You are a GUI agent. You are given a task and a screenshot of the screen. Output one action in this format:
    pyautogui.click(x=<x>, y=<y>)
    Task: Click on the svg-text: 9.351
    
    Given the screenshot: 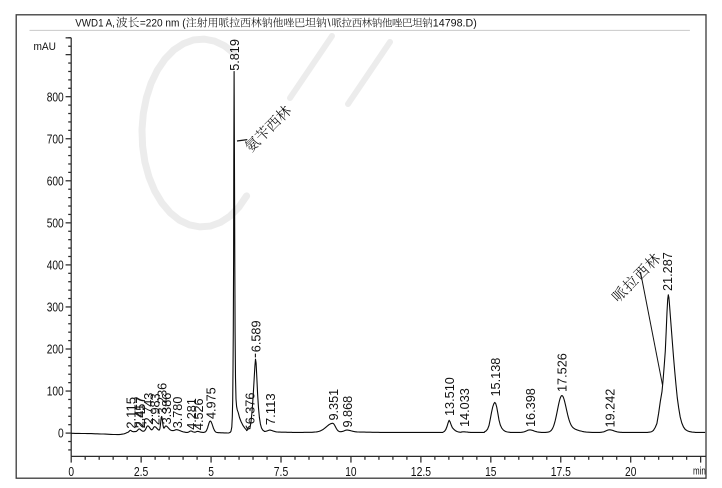 What is the action you would take?
    pyautogui.click(x=333, y=405)
    